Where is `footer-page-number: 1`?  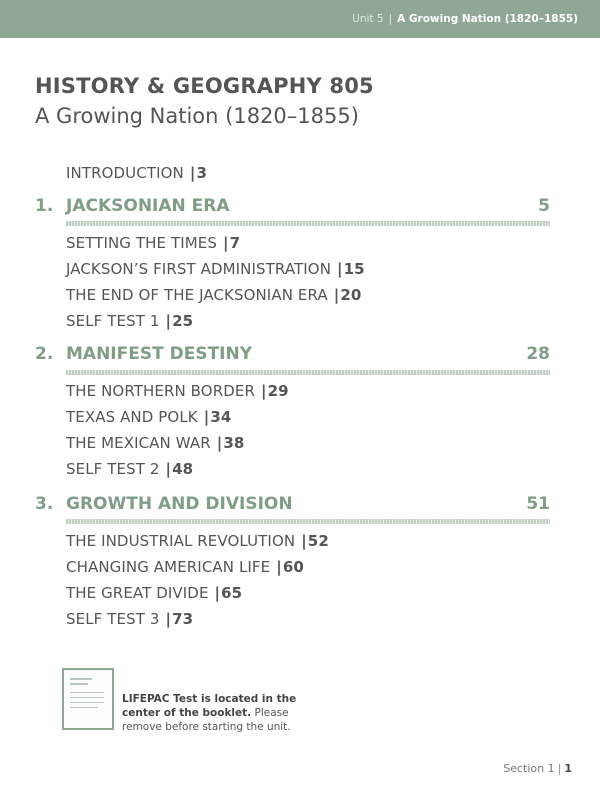 footer-page-number: 1 is located at coordinates (568, 768).